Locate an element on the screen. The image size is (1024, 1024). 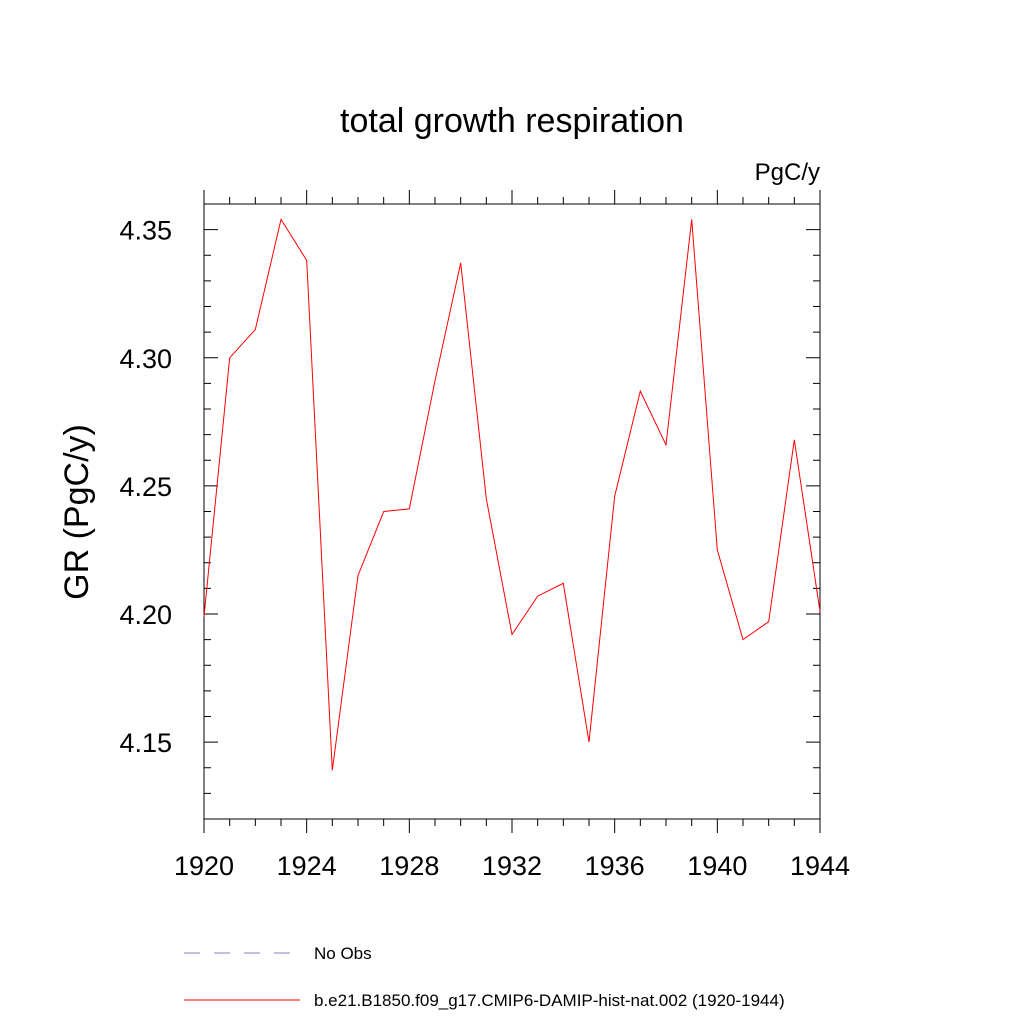
y-tick-label: 4.20 is located at coordinates (145, 615).